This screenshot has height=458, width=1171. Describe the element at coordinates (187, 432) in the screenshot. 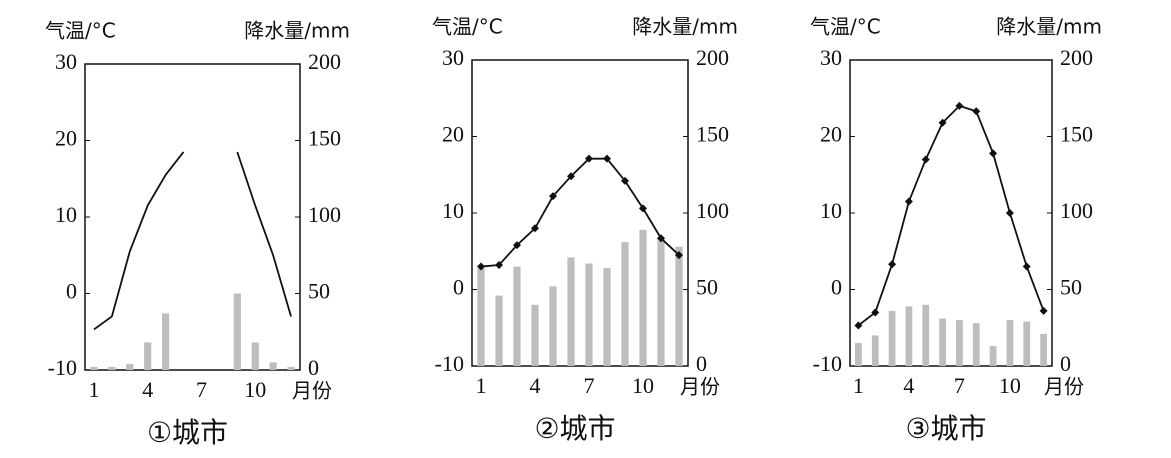

I see `chart-title: ①城市` at that location.